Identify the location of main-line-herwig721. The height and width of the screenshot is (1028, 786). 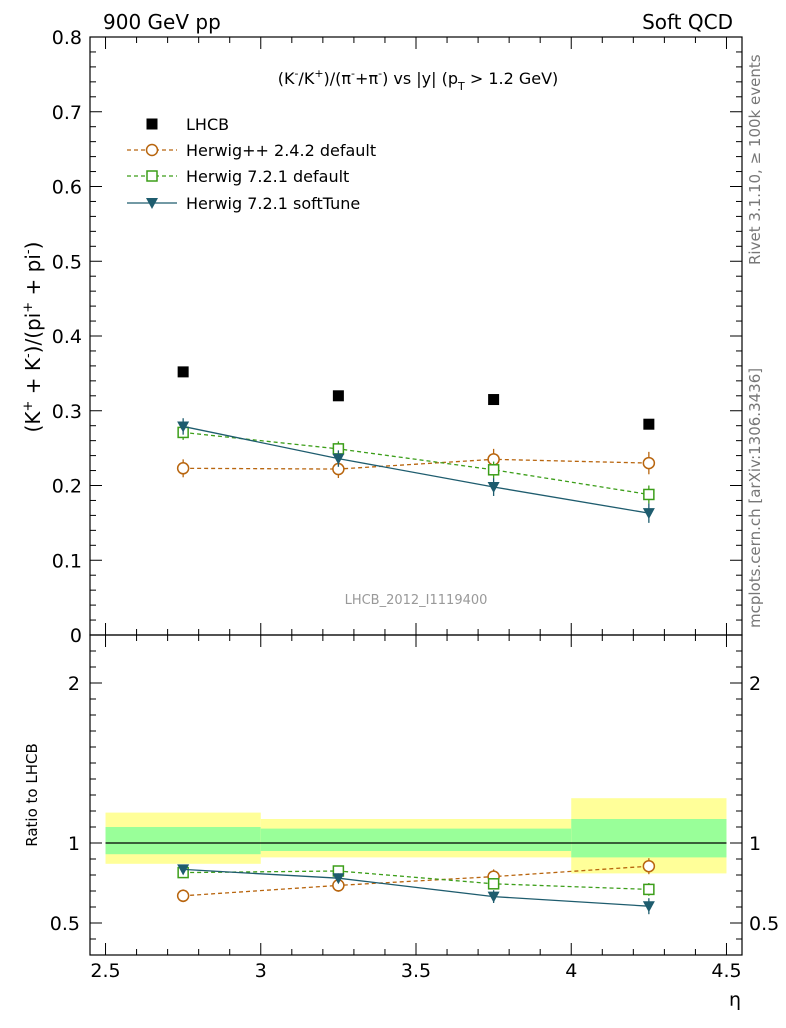
(416, 463).